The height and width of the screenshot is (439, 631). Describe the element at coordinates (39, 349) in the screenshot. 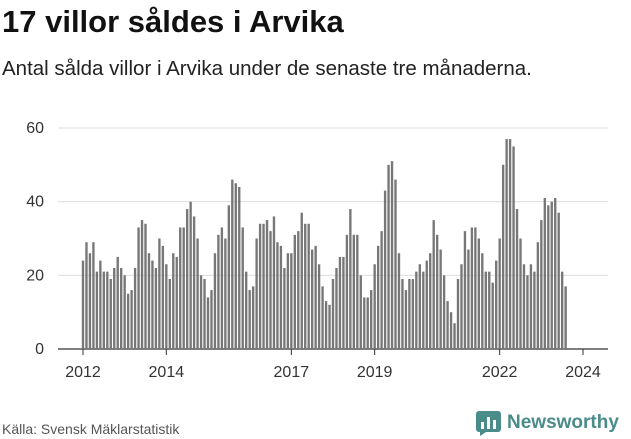

I see `y-tick-label: 0` at that location.